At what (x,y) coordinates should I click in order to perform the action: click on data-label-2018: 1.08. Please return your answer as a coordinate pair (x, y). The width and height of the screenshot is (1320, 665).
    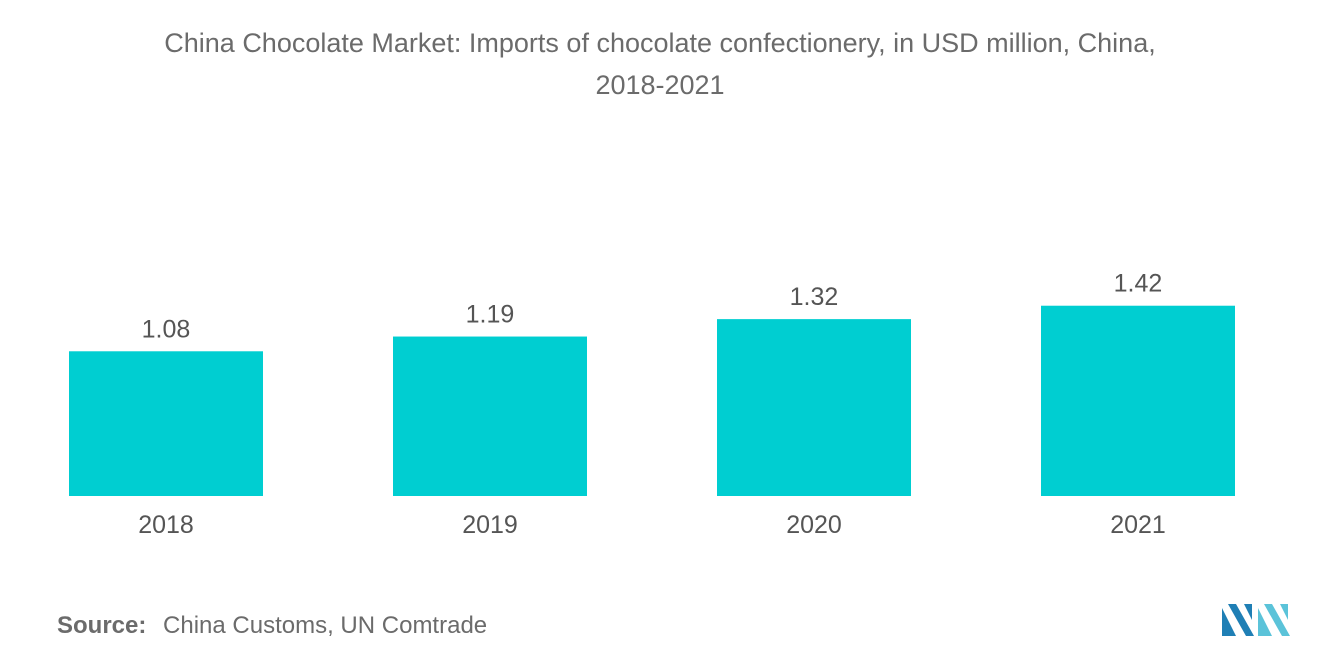
    Looking at the image, I should click on (166, 329).